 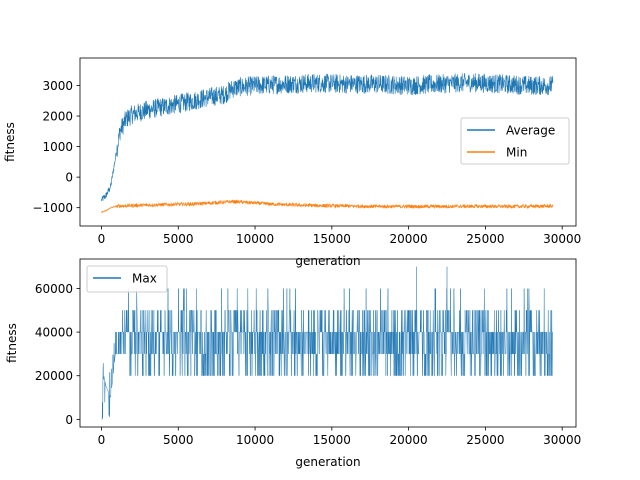 I want to click on bottom-chart-y-axis-label: fitness, so click(x=12, y=343).